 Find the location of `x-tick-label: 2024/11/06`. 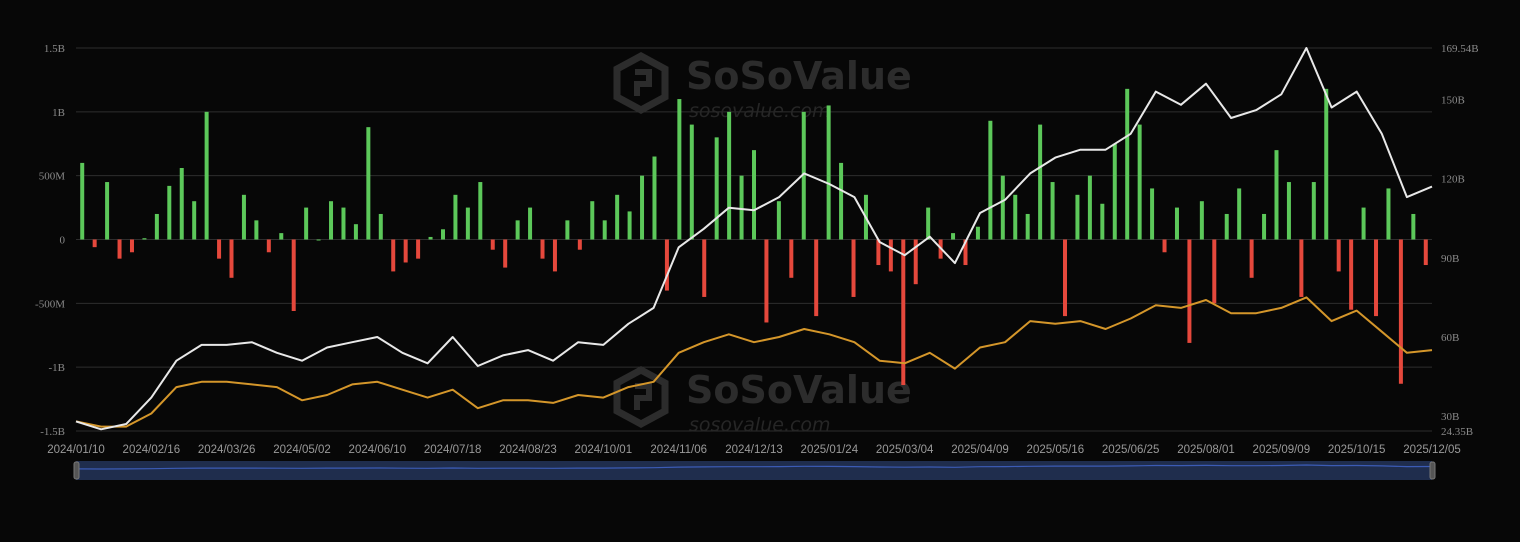

x-tick-label: 2024/11/06 is located at coordinates (678, 450).